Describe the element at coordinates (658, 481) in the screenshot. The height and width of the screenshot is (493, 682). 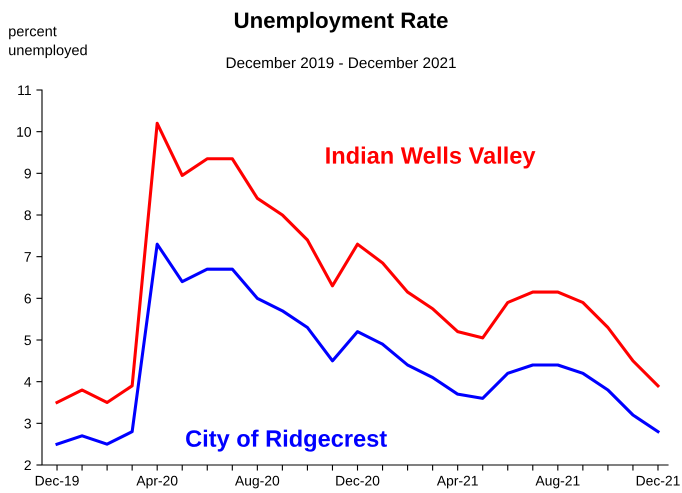
I see `x-tick-label: Dec-21` at that location.